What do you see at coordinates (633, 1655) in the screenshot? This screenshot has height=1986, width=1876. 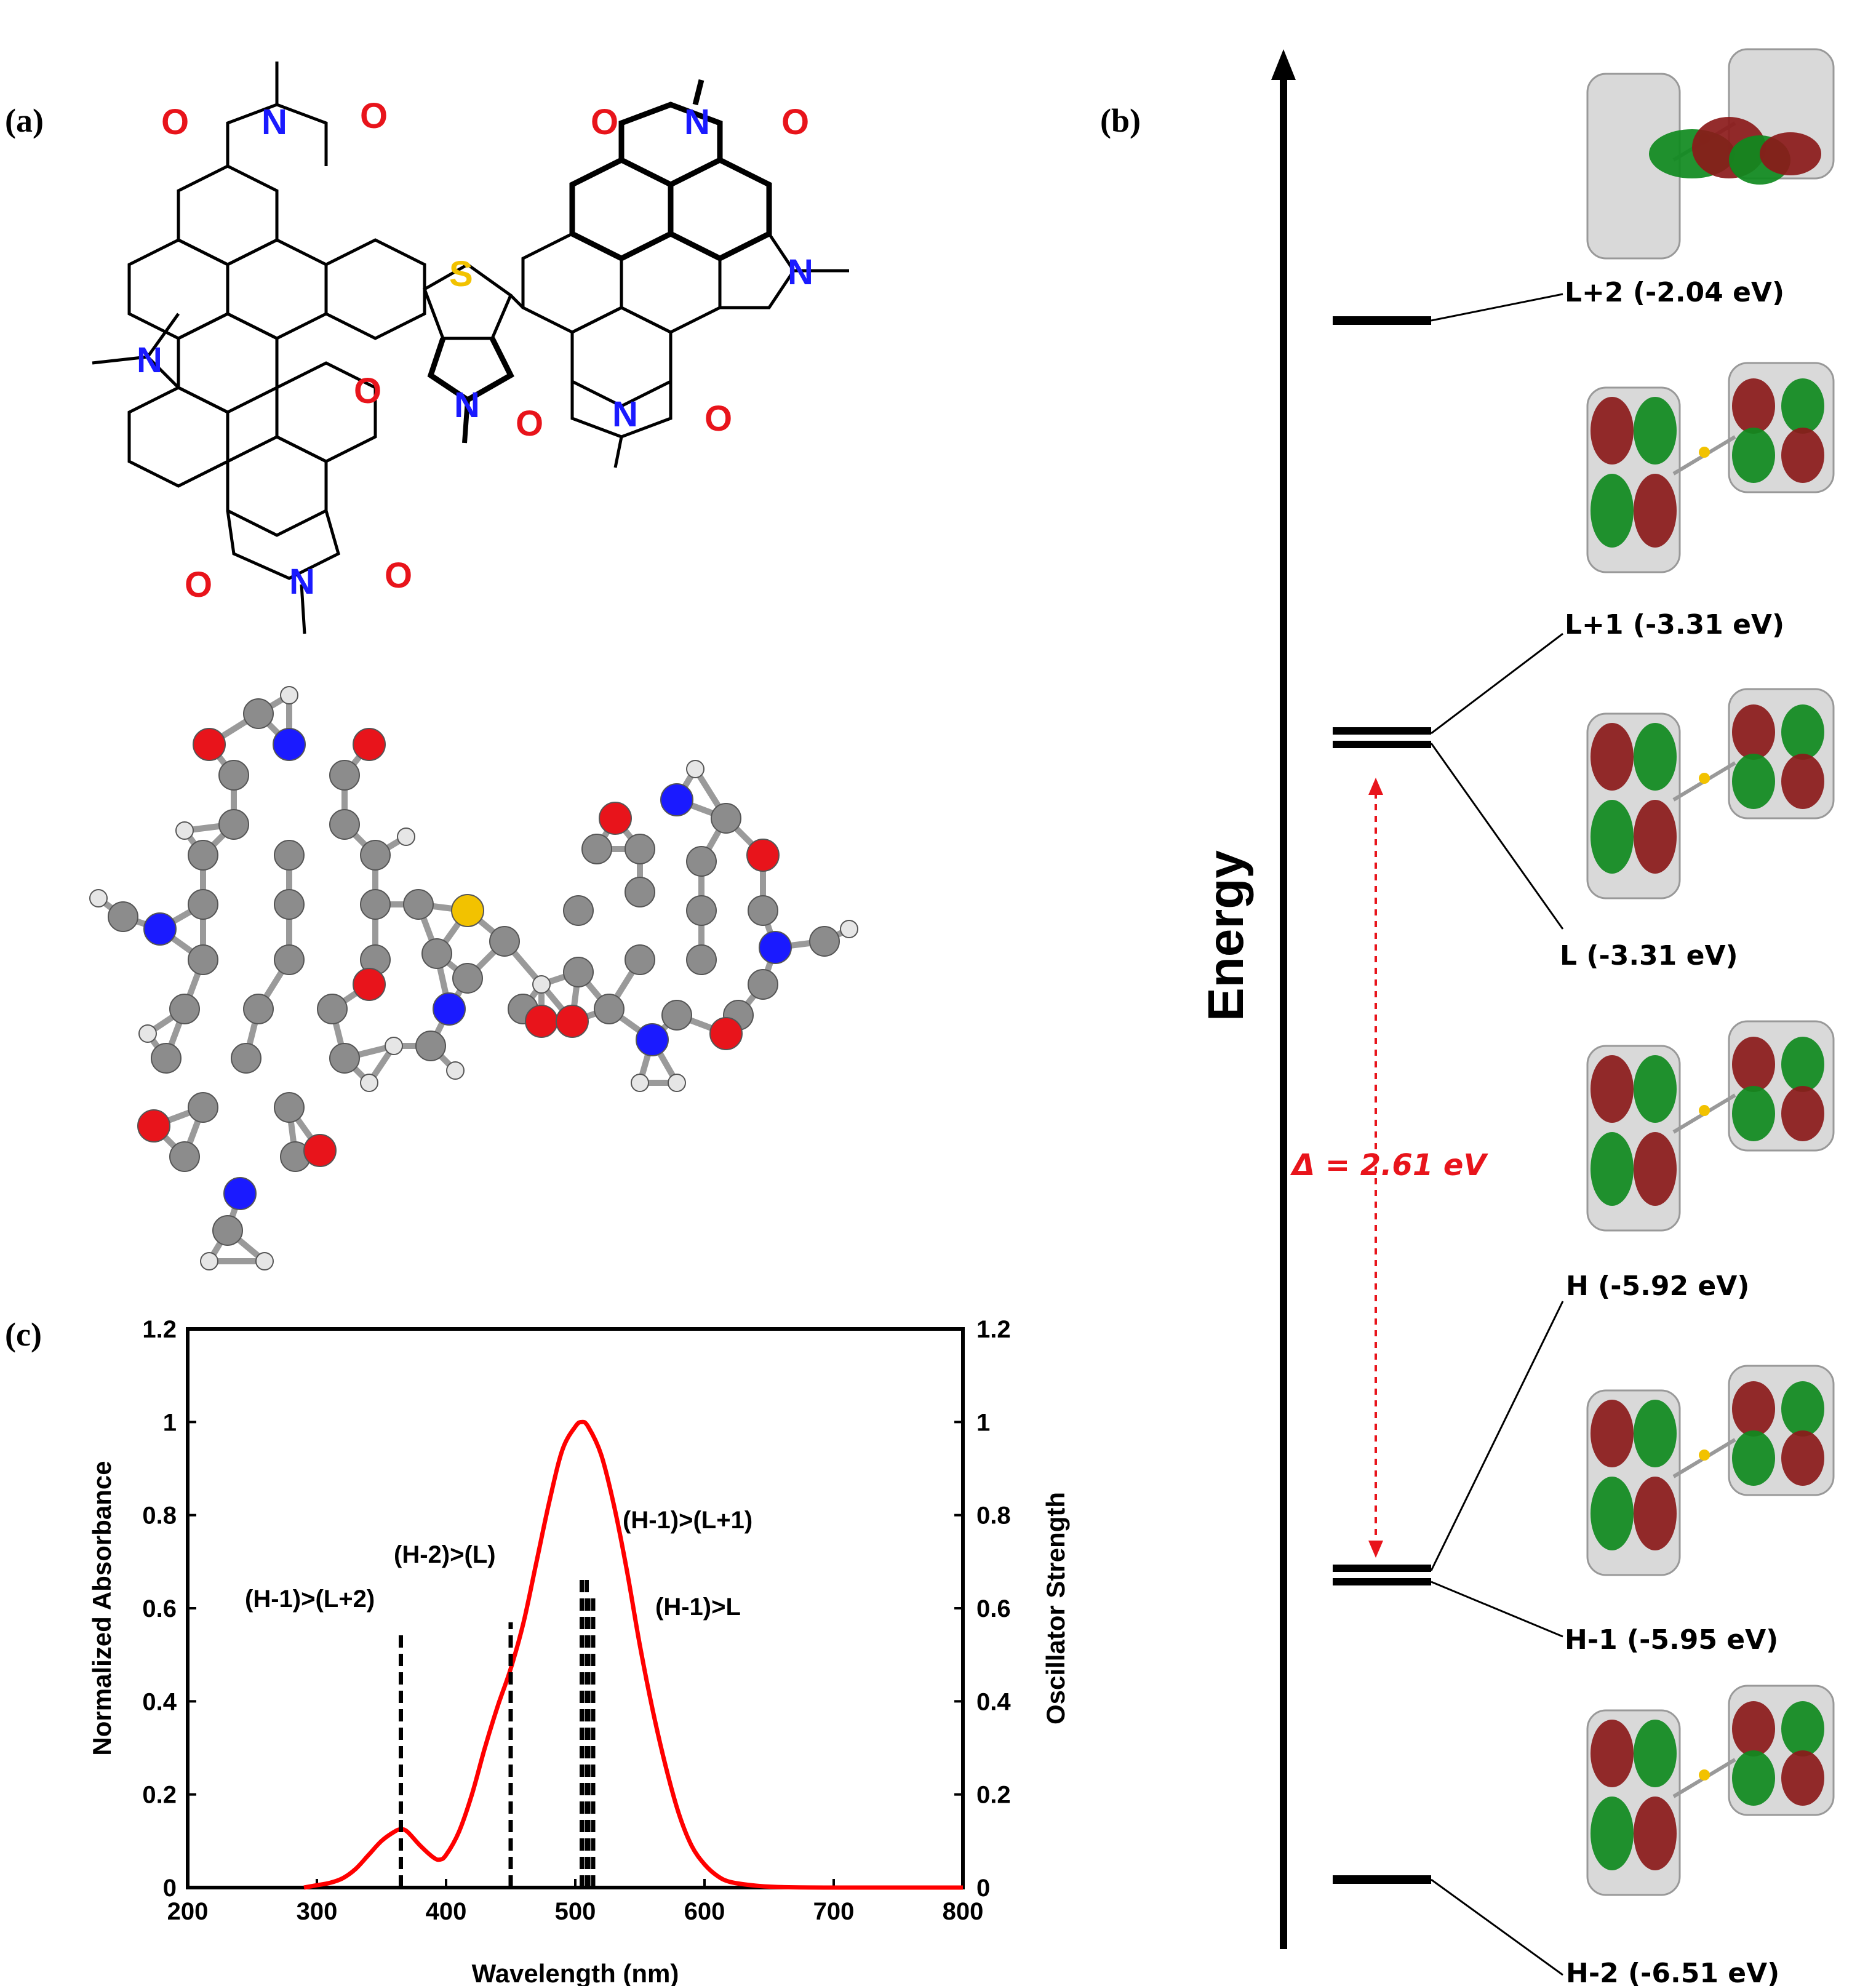 I see `absorbance-curve` at bounding box center [633, 1655].